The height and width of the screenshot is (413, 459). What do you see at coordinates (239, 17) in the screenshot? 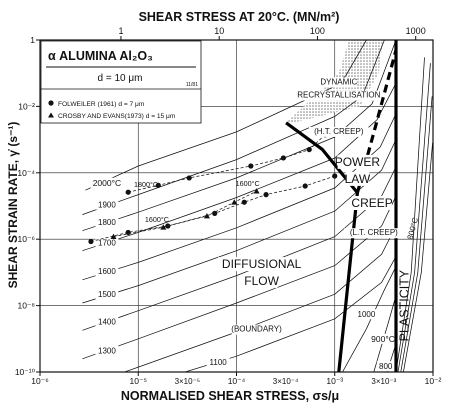
I see `top-axis-title: SHEAR STRESS AT 20°C. (MN/m²)` at bounding box center [239, 17].